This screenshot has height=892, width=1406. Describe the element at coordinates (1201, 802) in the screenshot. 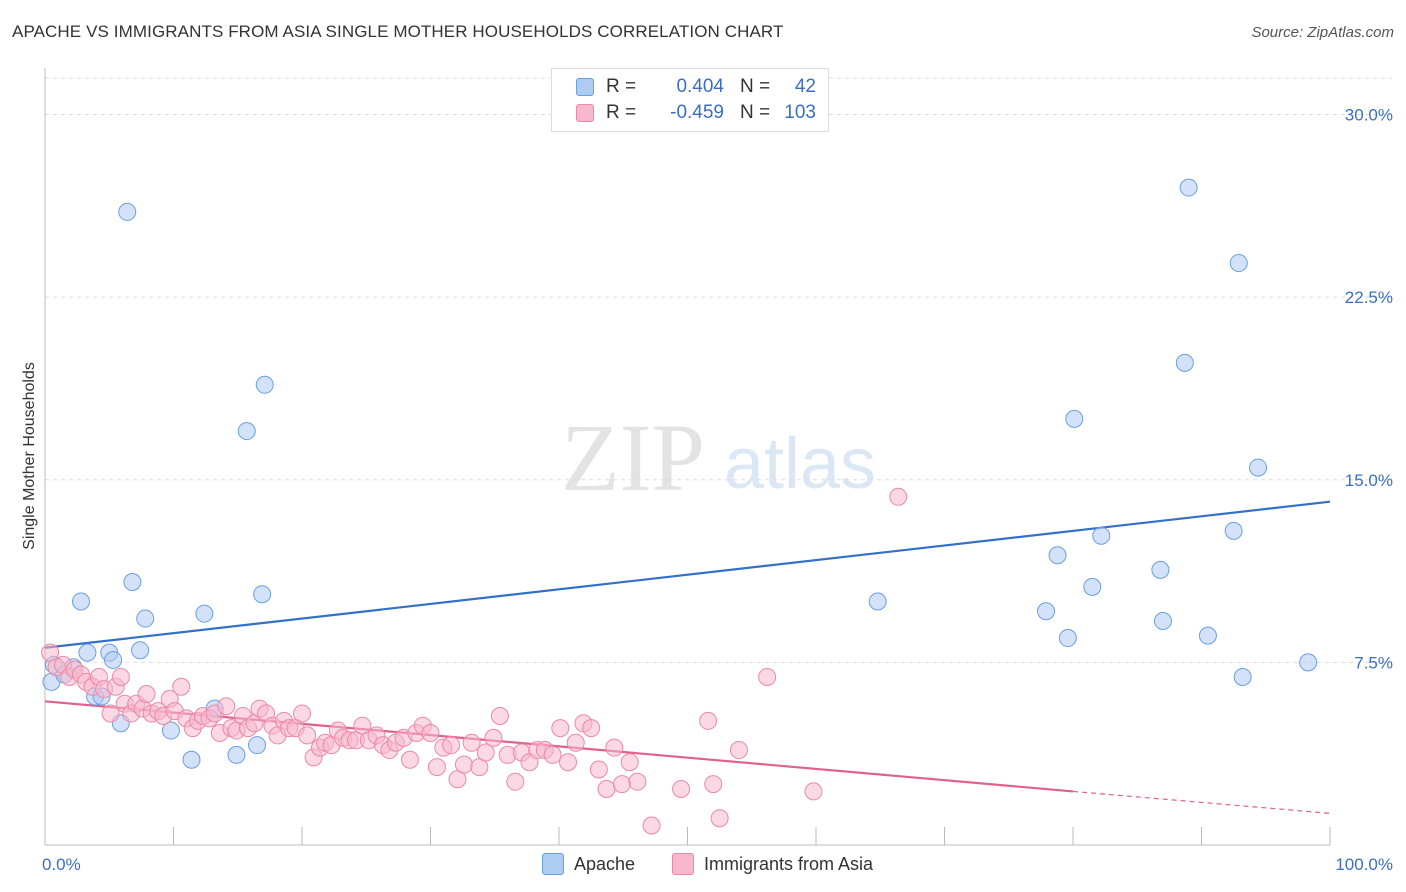

I see `trend-line-asia-extrapolated` at that location.